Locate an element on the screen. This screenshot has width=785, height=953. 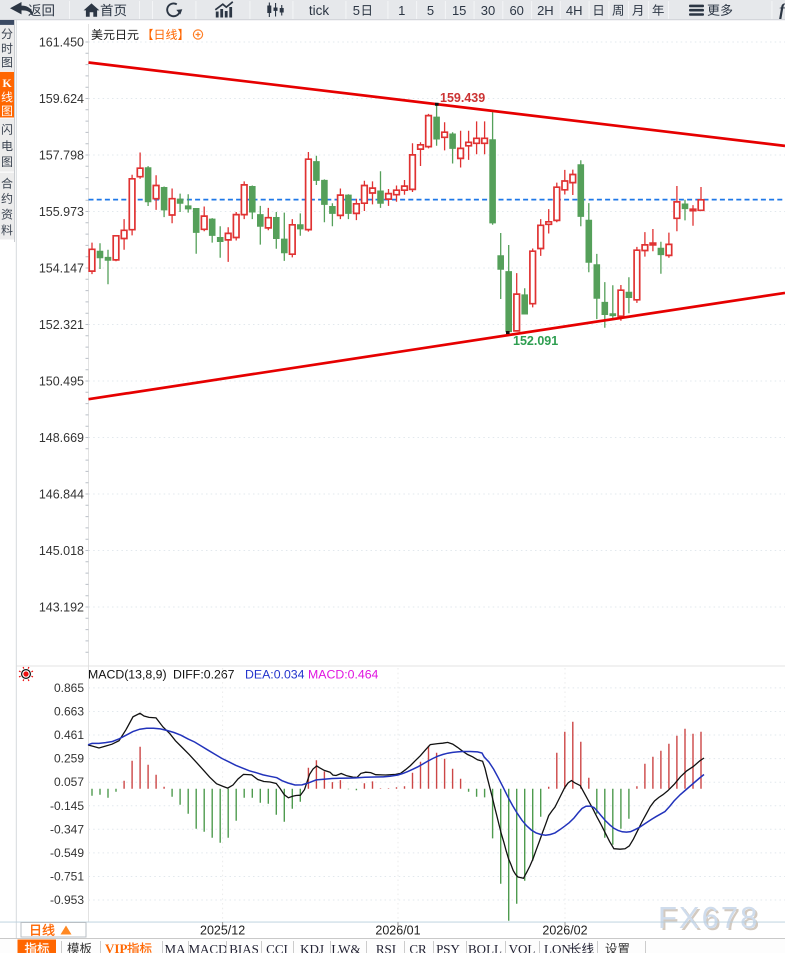
svg-text: DEA:0.034 is located at coordinates (275, 675).